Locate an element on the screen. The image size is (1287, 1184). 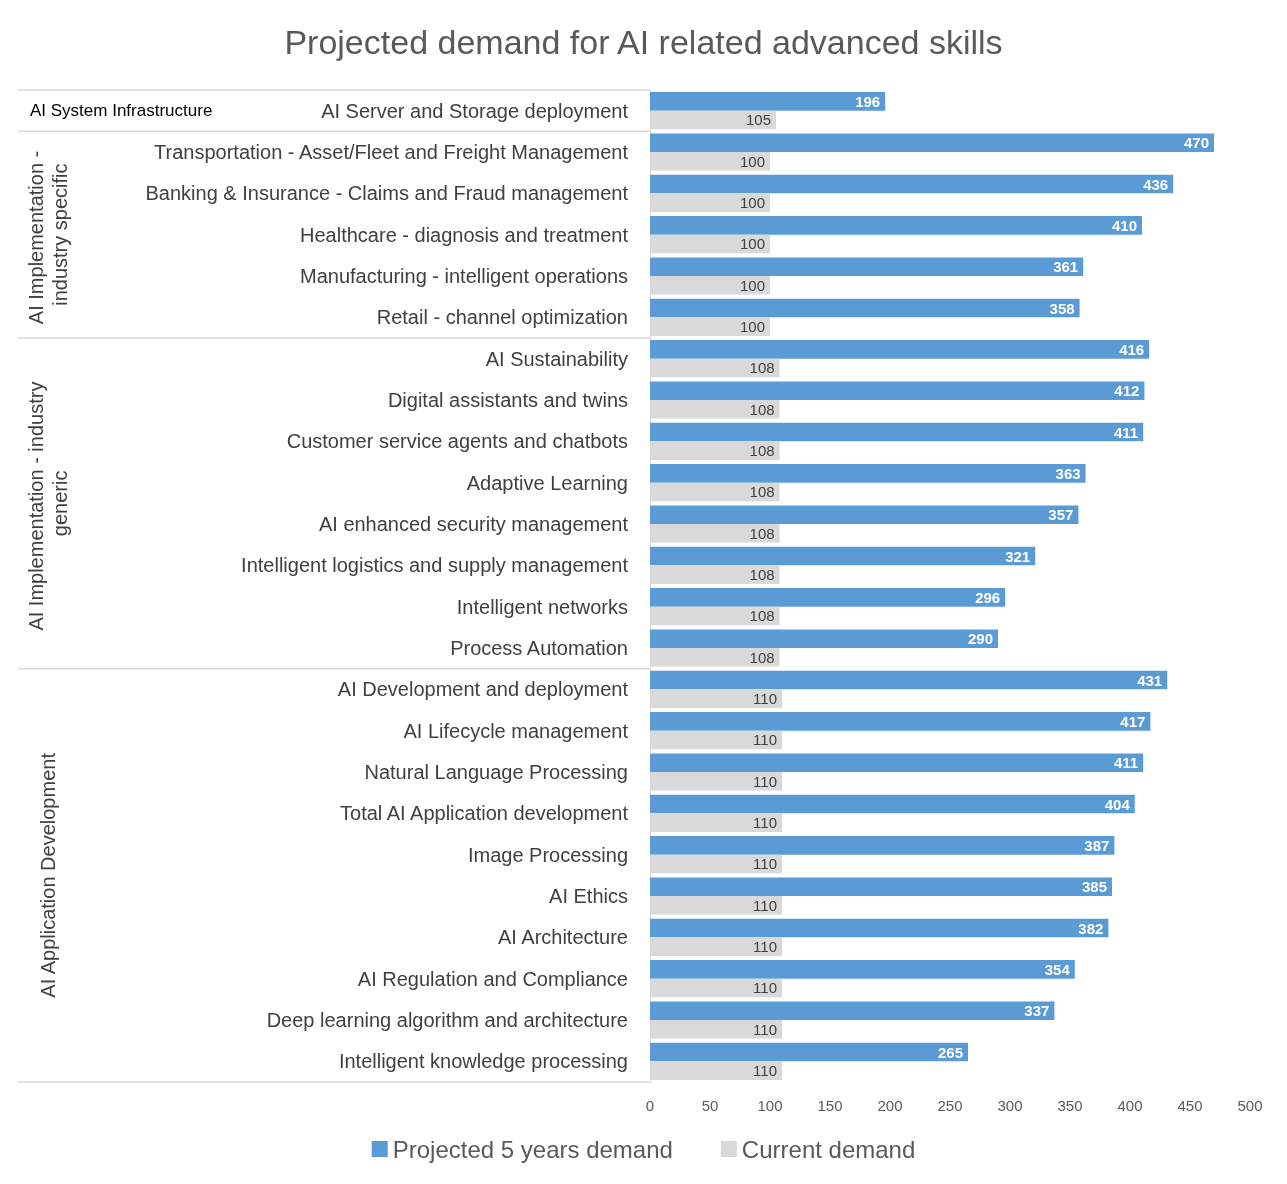
legend-label: Projected 5 years demand is located at coordinates (532, 1149).